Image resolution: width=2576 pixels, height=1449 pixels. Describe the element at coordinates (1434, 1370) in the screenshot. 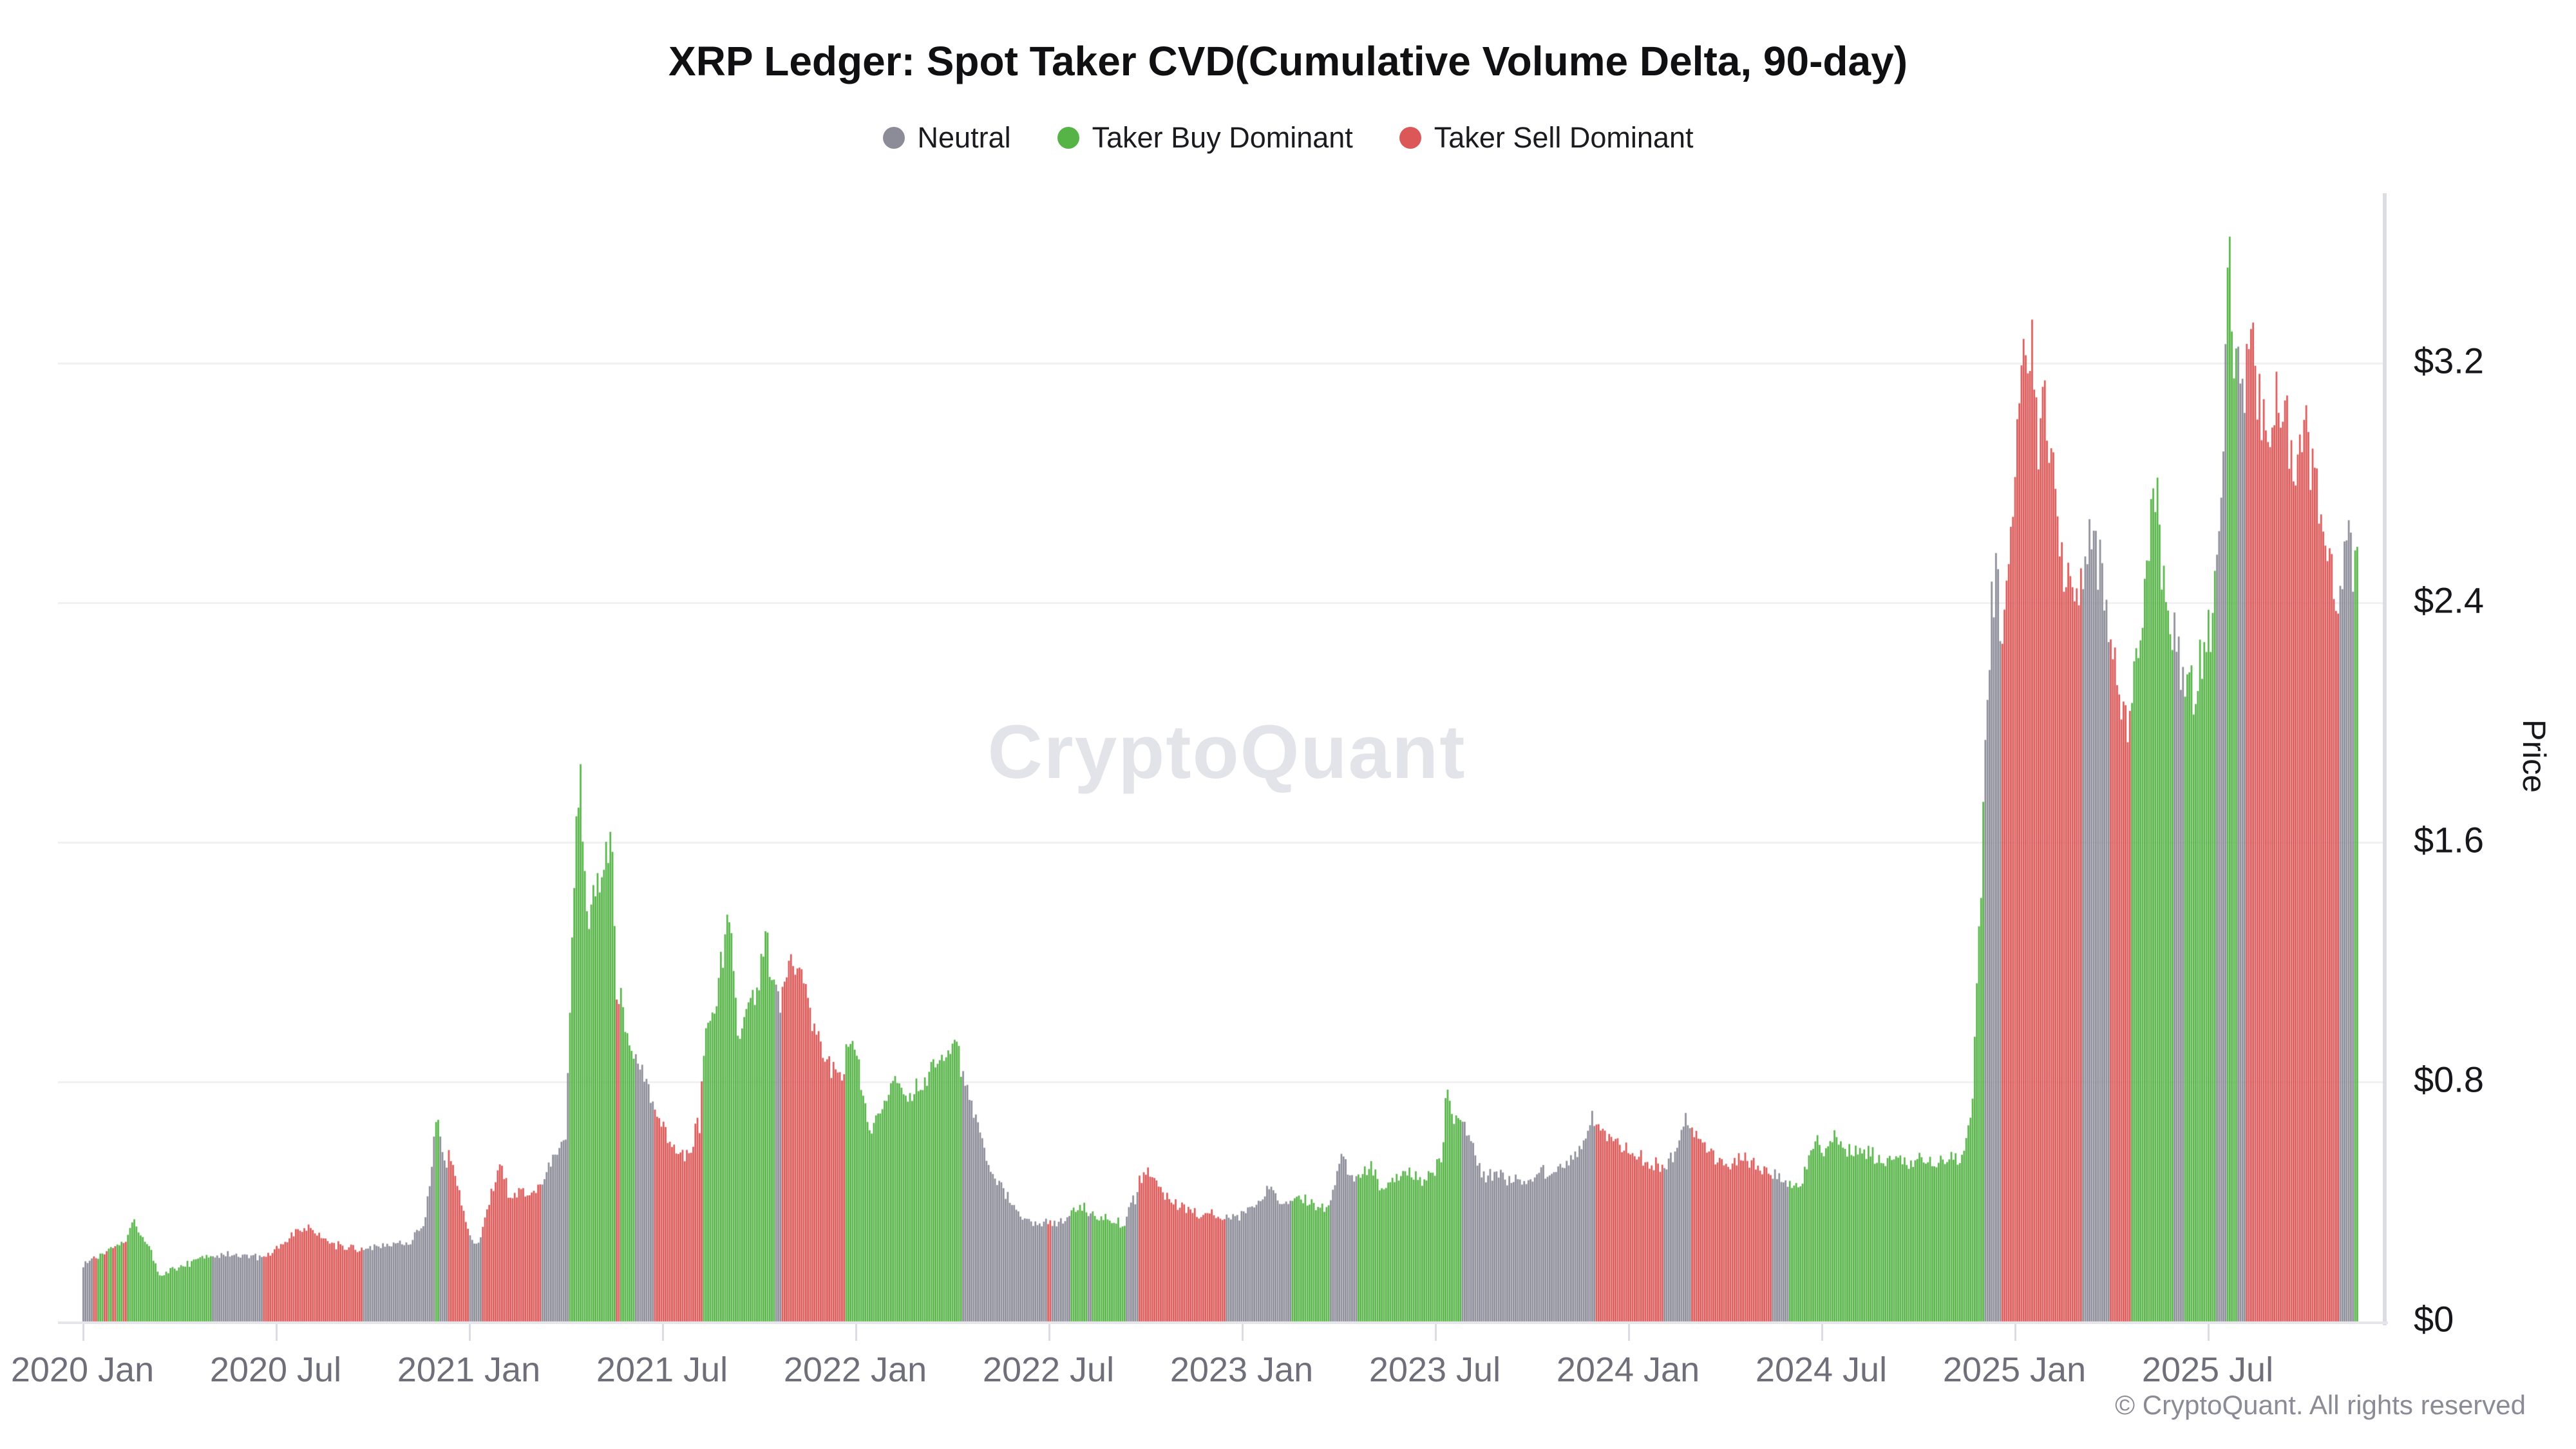

I see `x-axis-tick-label: 2023 Jul` at that location.